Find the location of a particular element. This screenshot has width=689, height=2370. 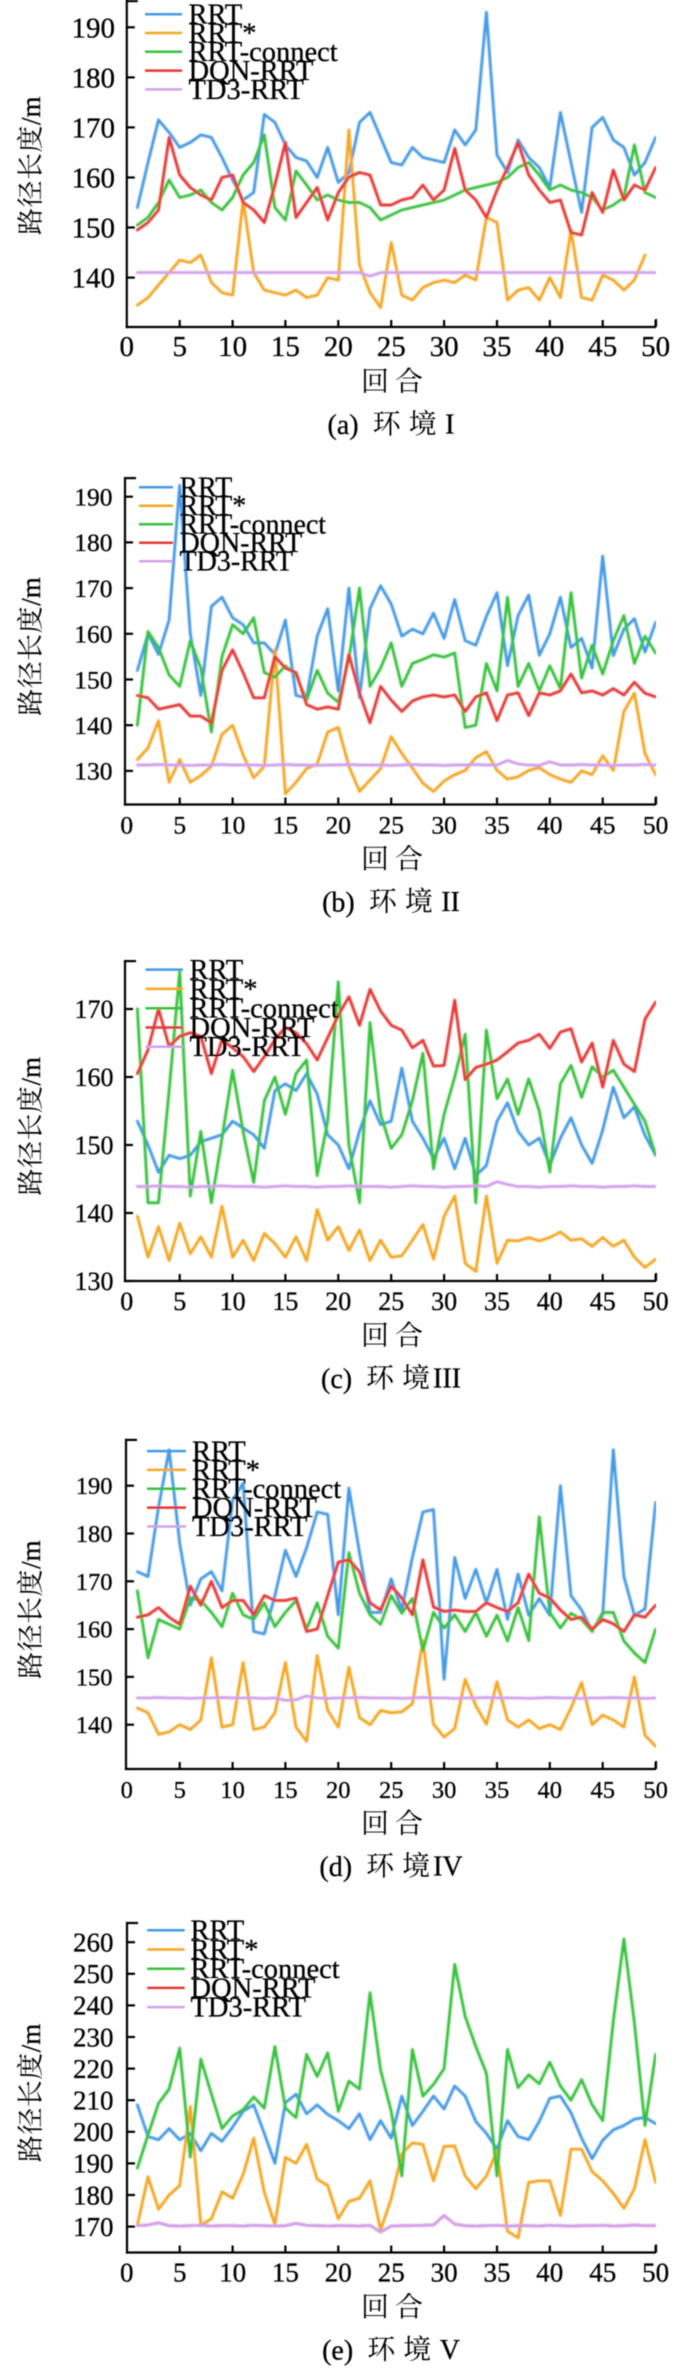

svg-text: 230 is located at coordinates (93, 2037).